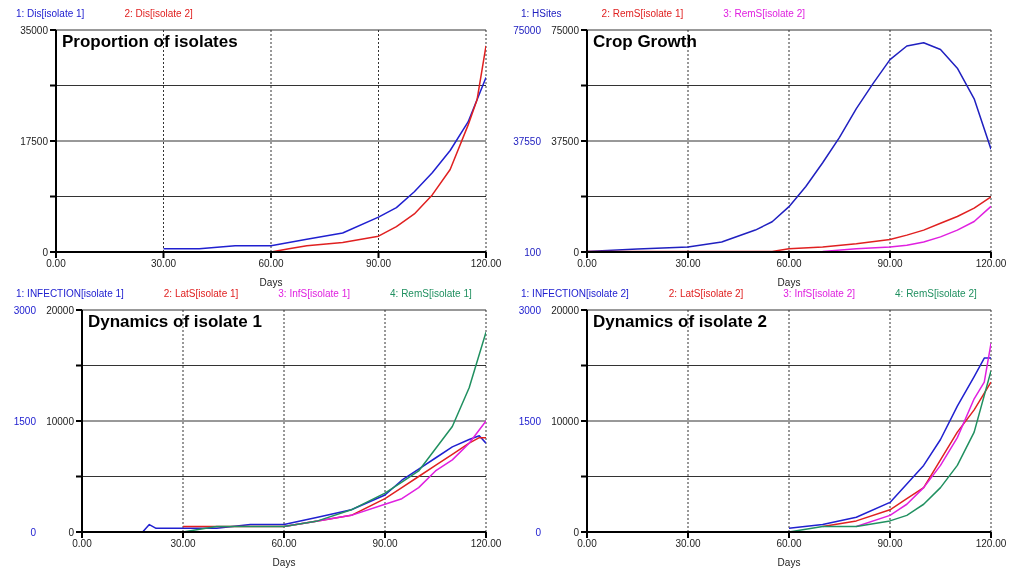 The width and height of the screenshot is (1021, 582). What do you see at coordinates (34, 141) in the screenshot?
I see `y-tick-label: 17500` at bounding box center [34, 141].